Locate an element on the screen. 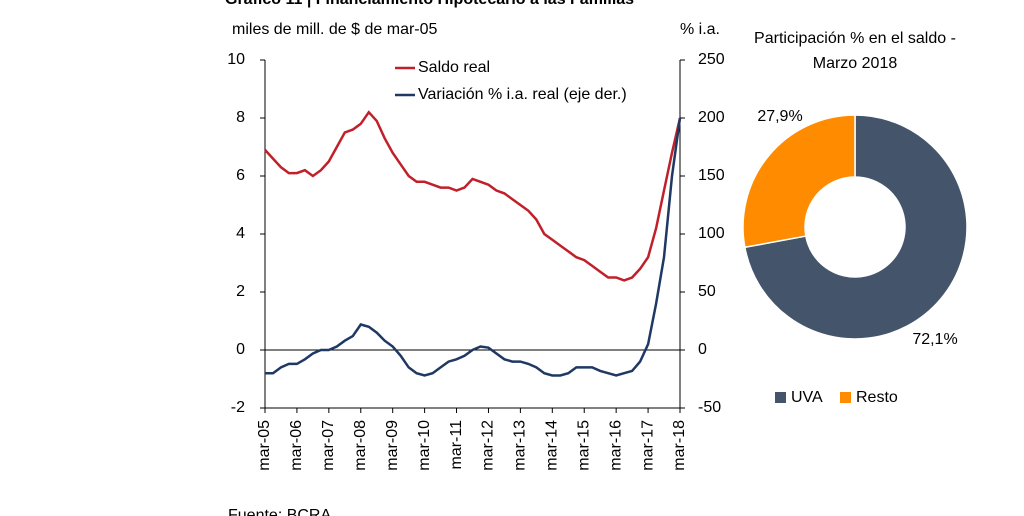 This screenshot has width=1024, height=516. x-tick-label: mar-08 is located at coordinates (360, 445).